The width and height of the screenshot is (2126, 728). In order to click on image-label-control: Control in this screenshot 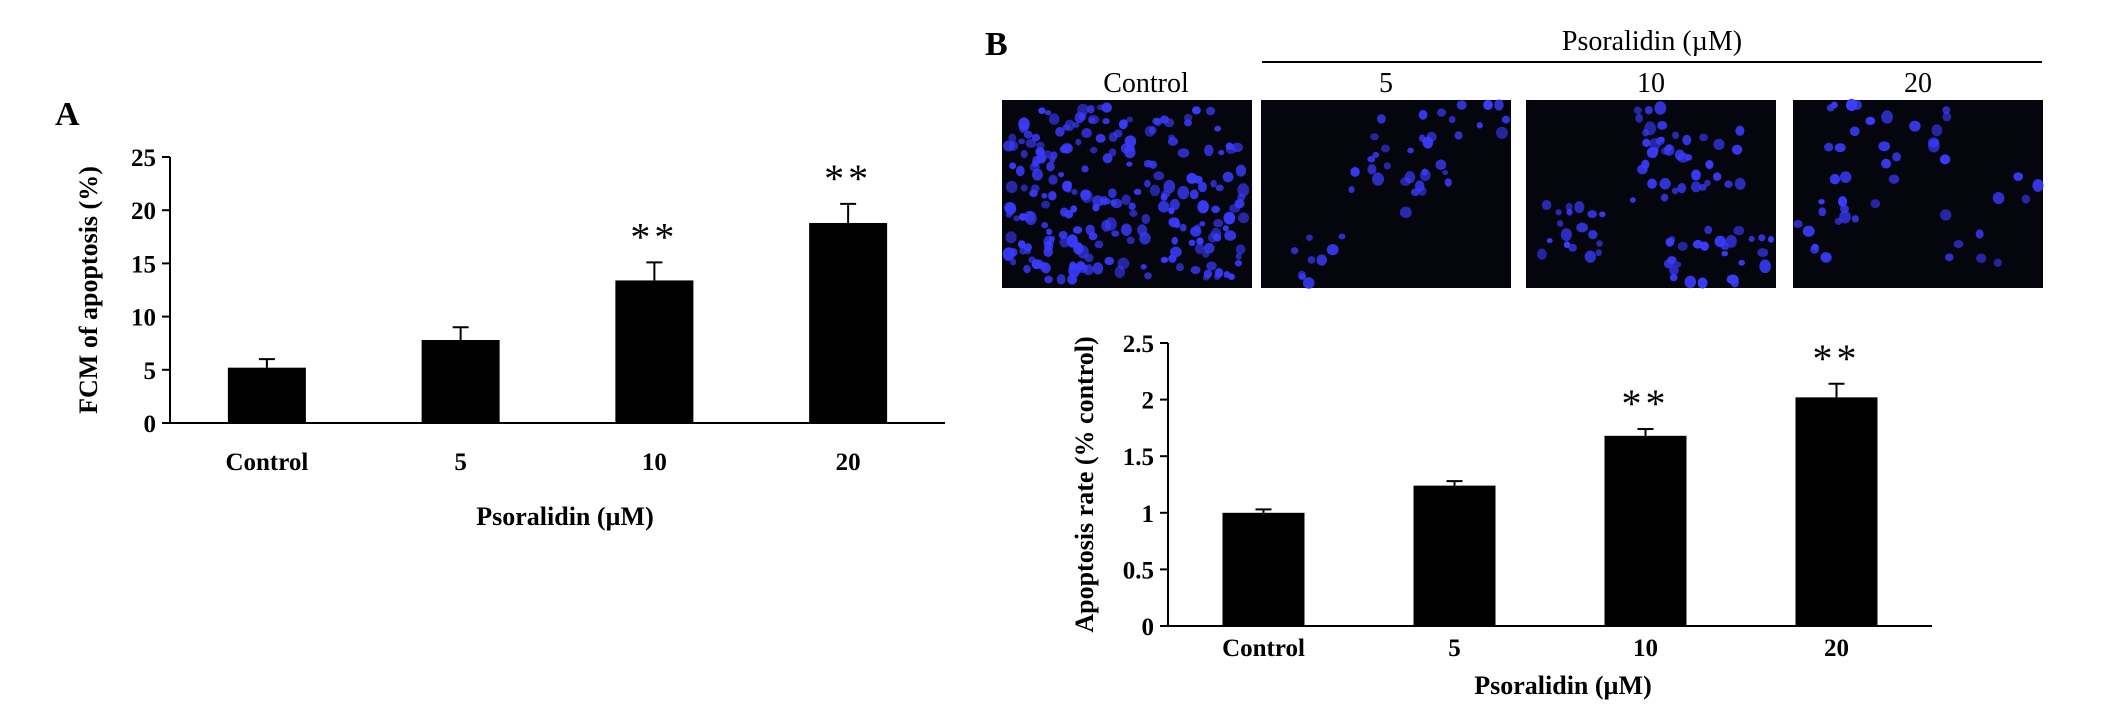, I will do `click(1146, 83)`.